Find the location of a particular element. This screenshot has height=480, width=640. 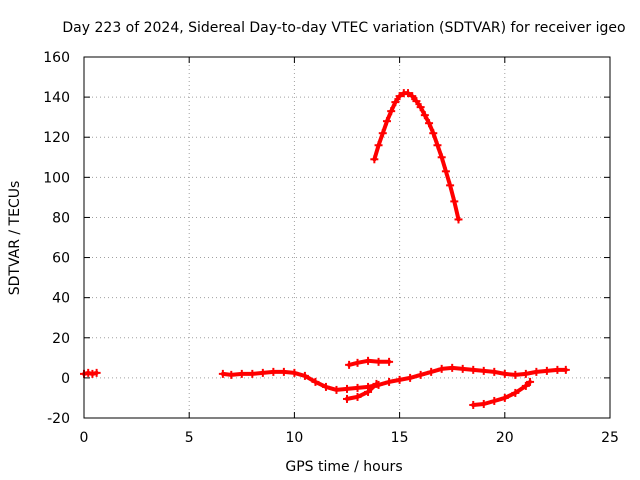

y-tick-label: 140 is located at coordinates (56, 98).